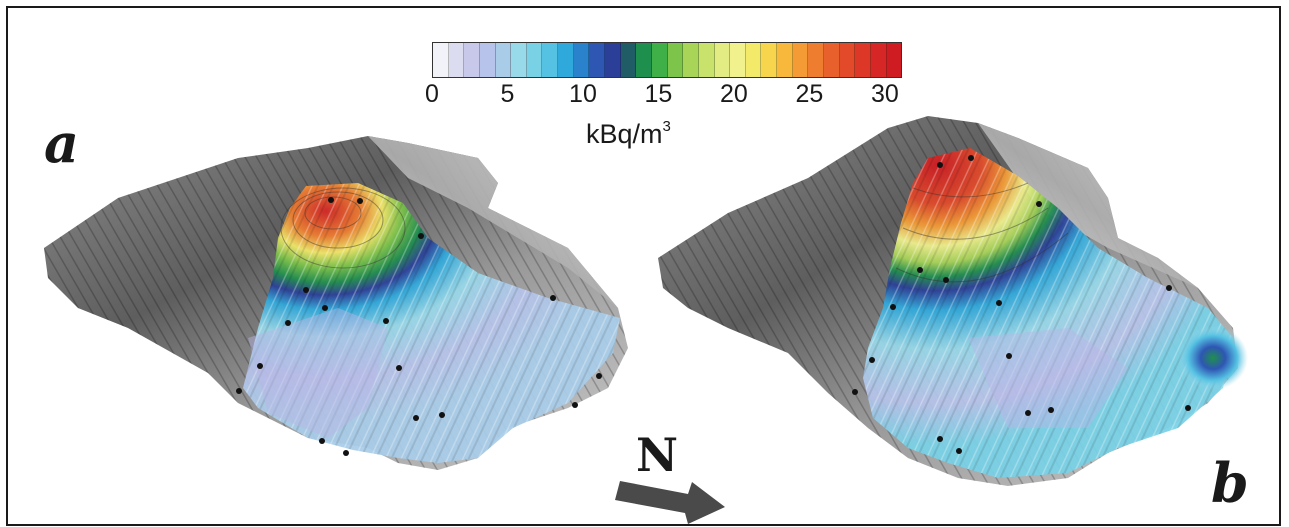 The width and height of the screenshot is (1289, 527). I want to click on colorbar-tick-label: 25, so click(809, 94).